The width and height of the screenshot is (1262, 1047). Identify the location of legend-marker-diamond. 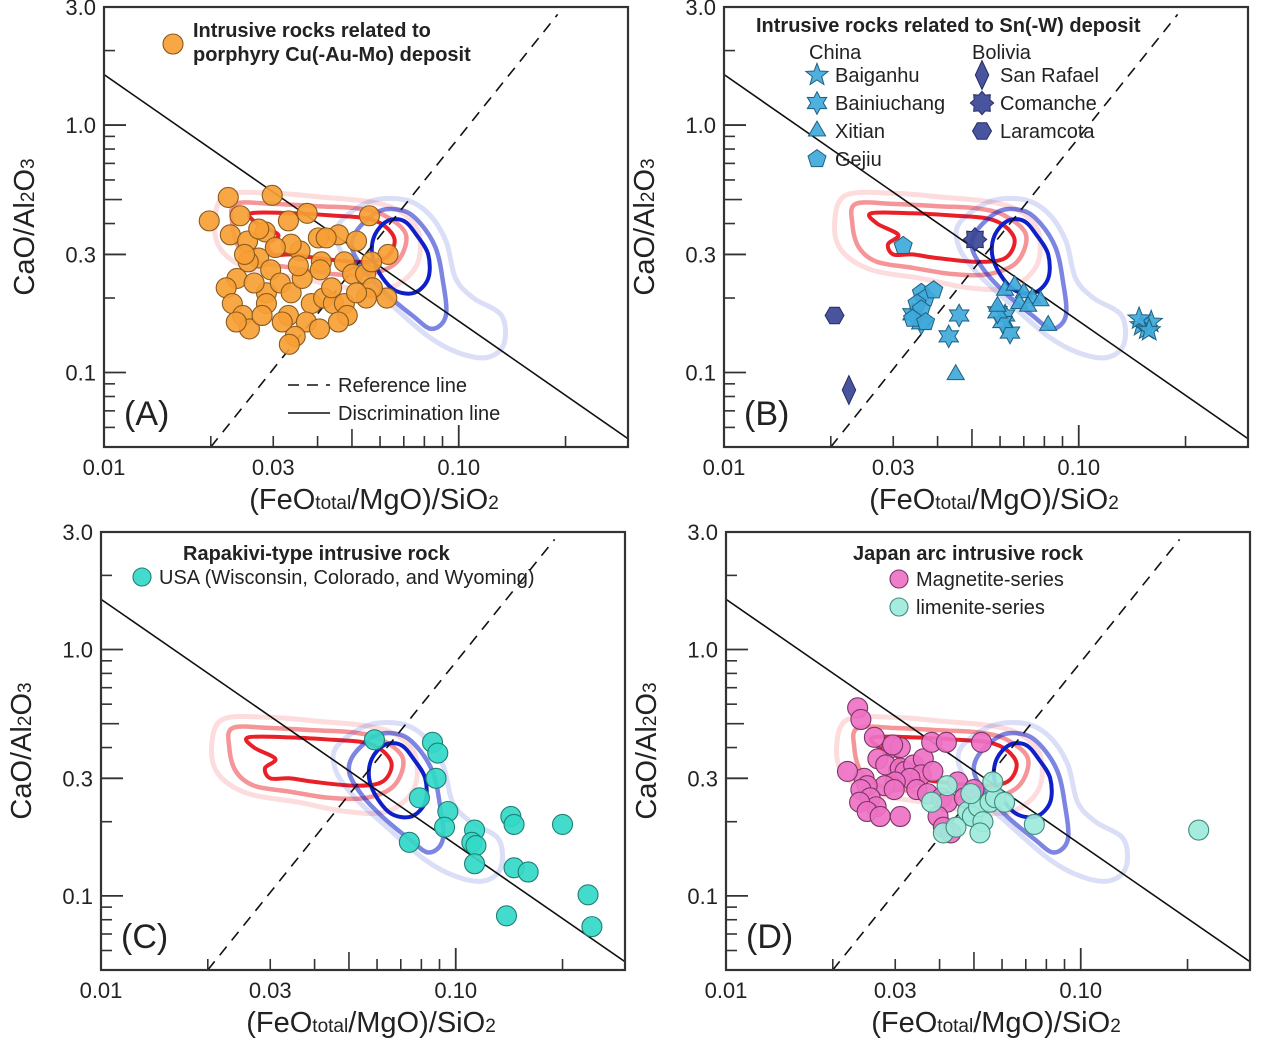
(982, 75).